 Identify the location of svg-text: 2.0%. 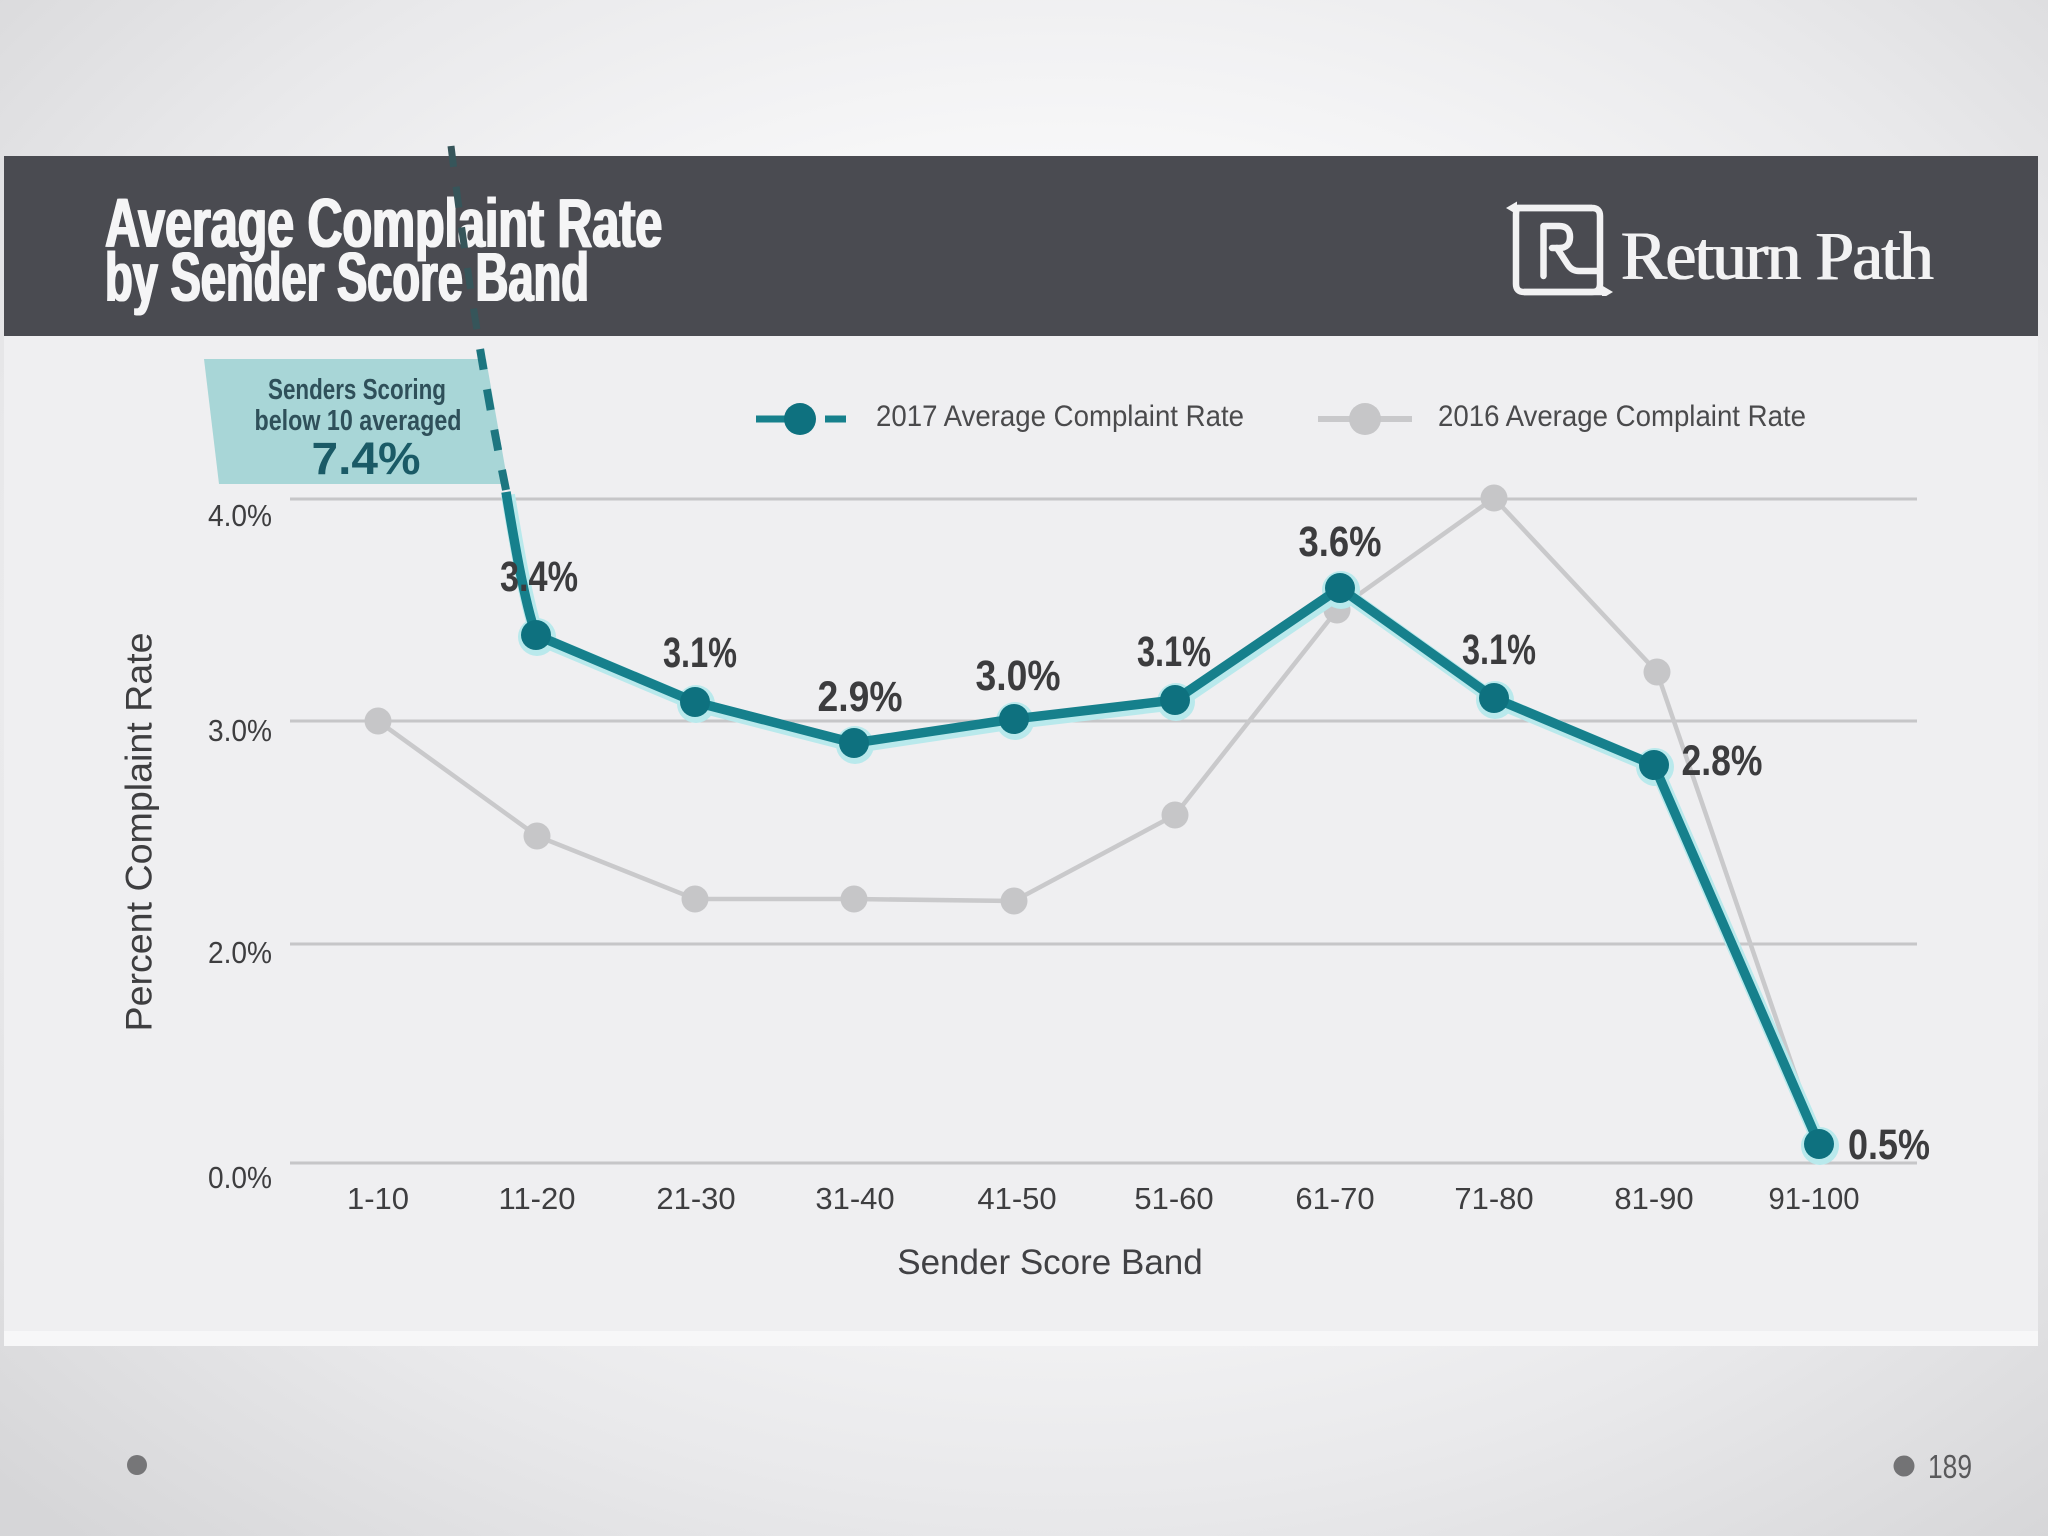
(240, 952).